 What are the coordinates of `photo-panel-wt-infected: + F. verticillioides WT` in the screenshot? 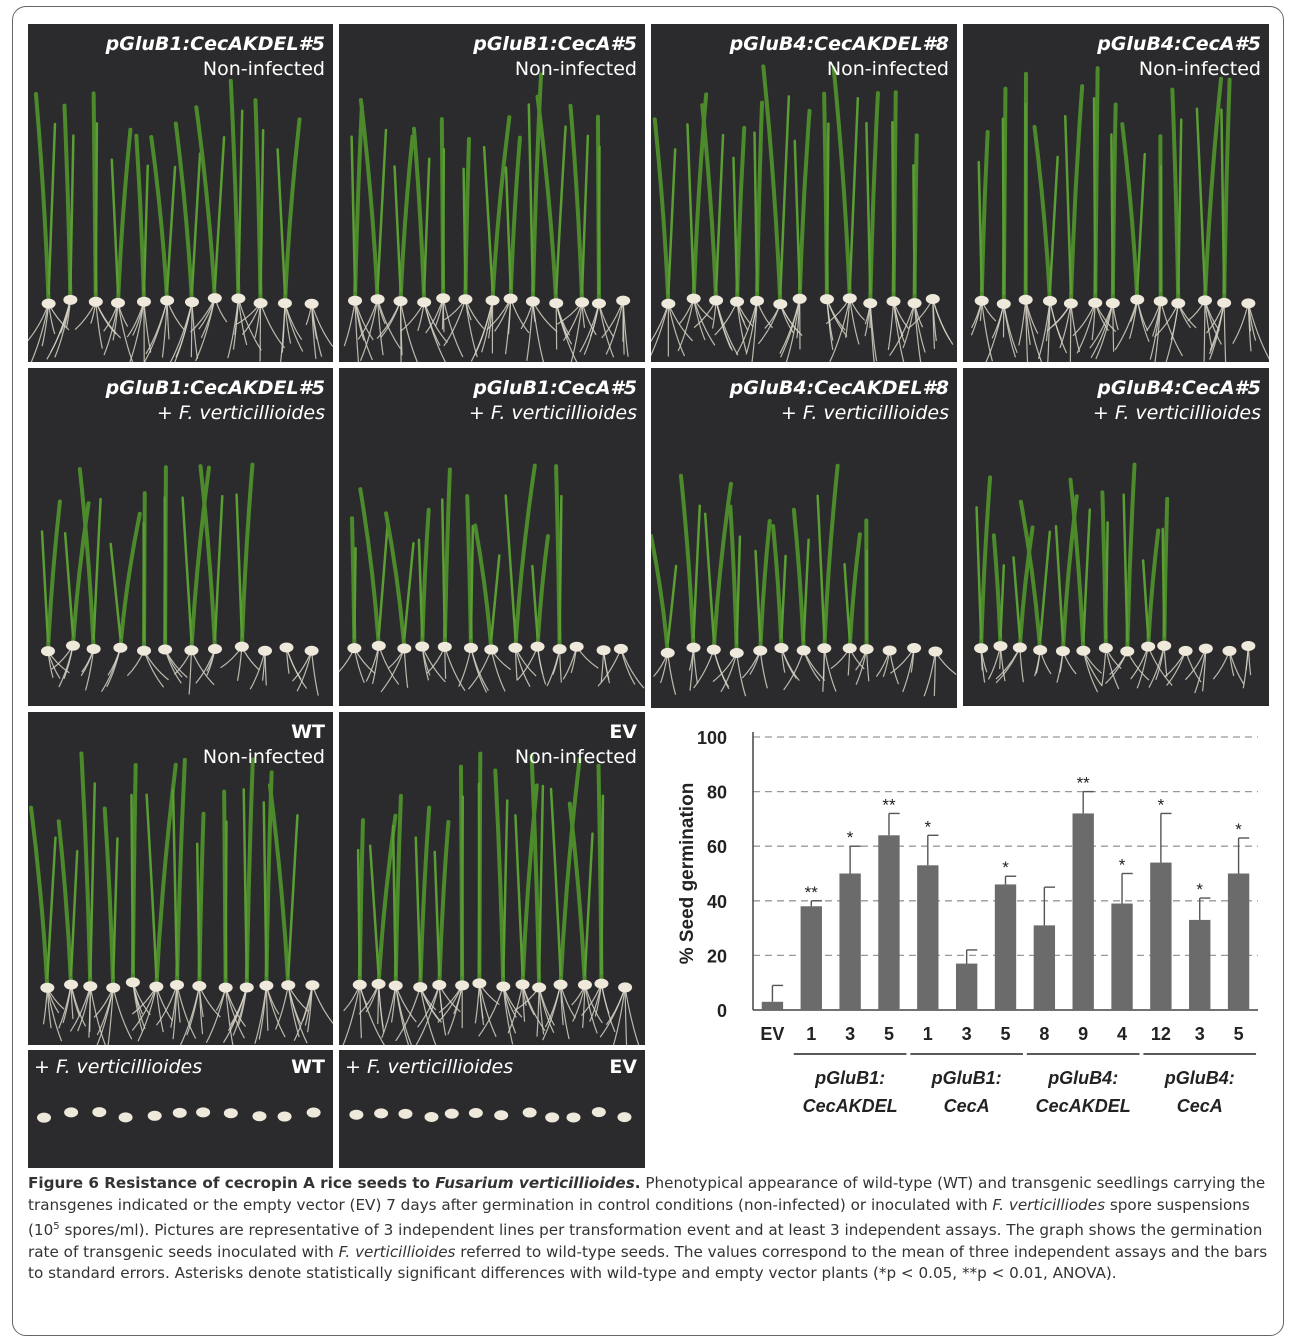 It's located at (180, 1109).